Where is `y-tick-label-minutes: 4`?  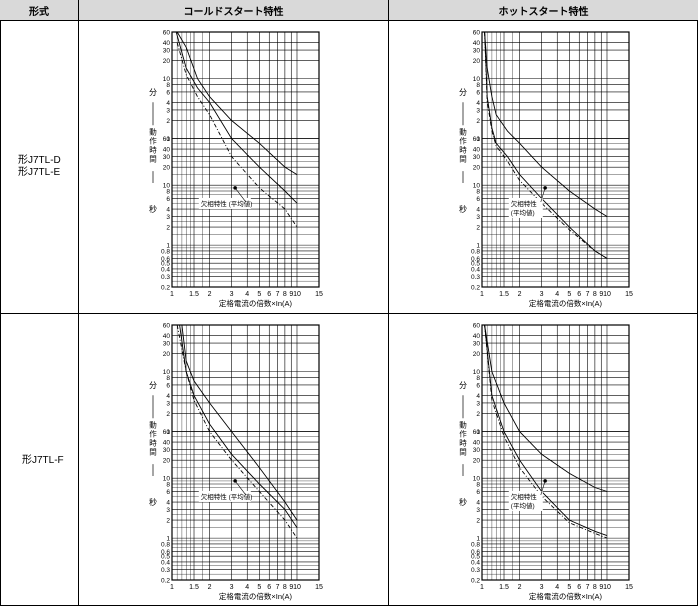
y-tick-label-minutes: 4 is located at coordinates (478, 103).